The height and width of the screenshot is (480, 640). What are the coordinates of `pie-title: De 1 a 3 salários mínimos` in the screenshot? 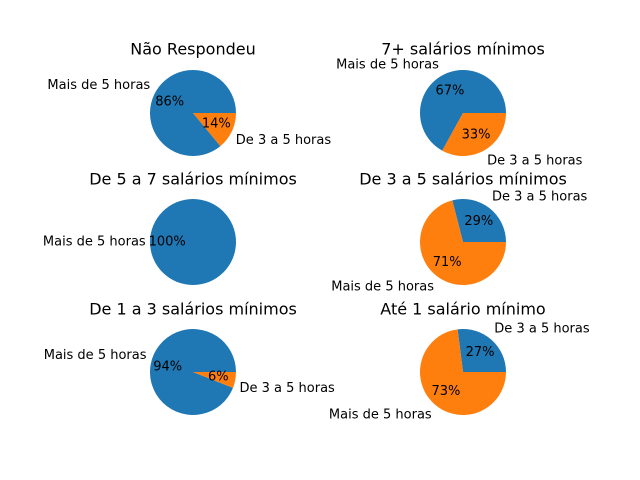 It's located at (193, 309).